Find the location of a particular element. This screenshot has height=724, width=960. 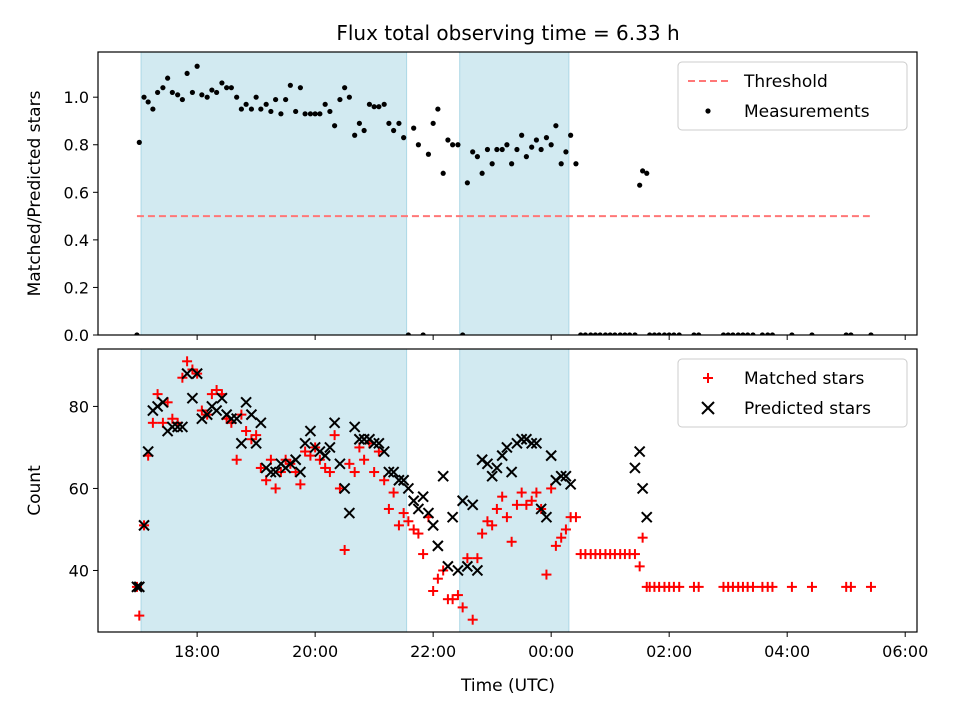

legend-swatch-predicted-stars is located at coordinates (708, 408).